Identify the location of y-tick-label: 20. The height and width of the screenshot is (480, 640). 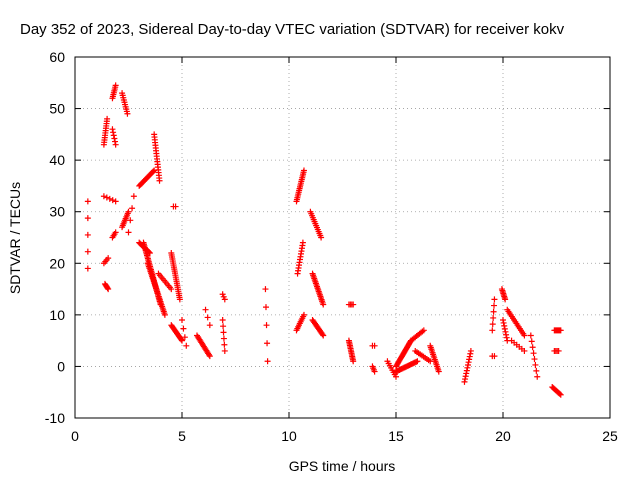
(57, 263).